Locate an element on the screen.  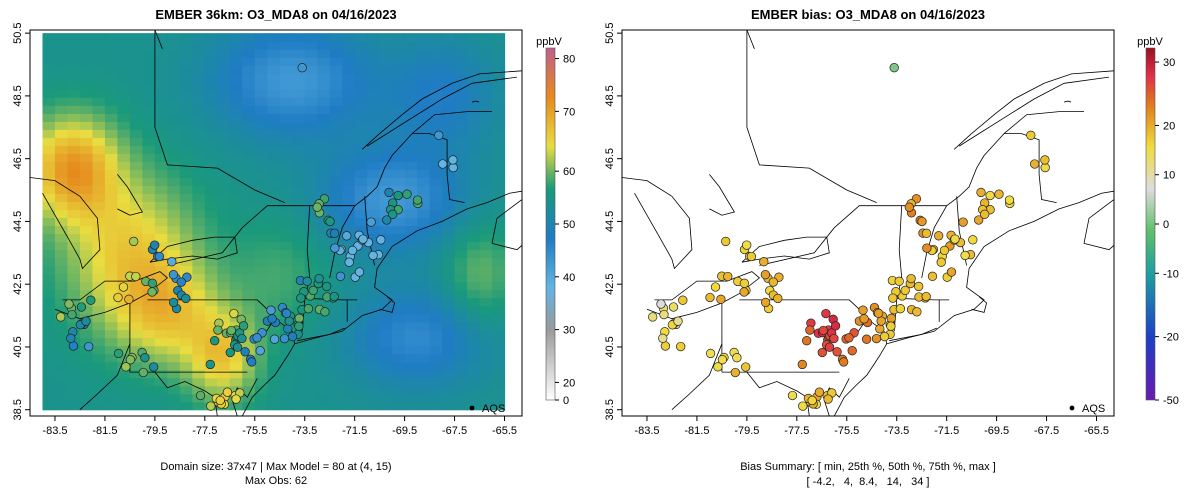
colorbar-tick-label: 70 is located at coordinates (569, 112).